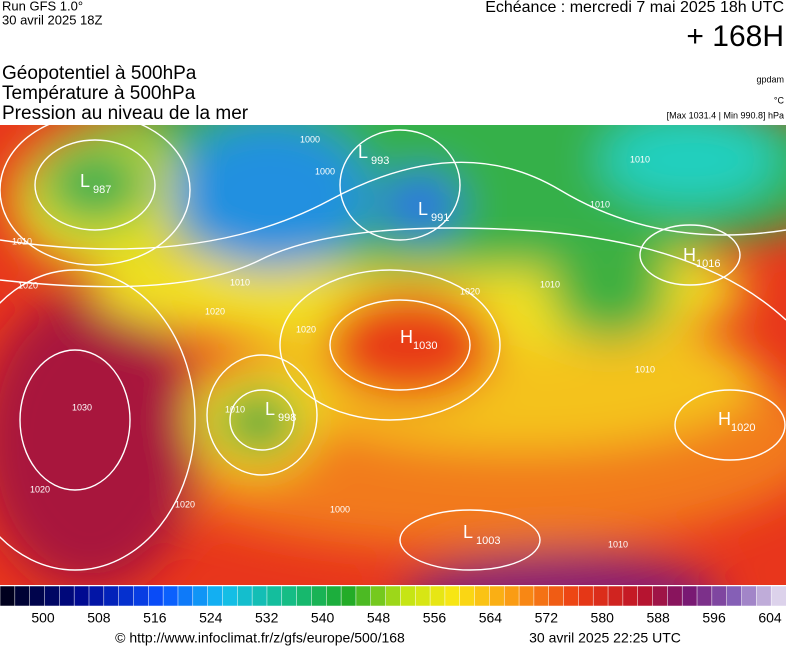  Describe the element at coordinates (708, 264) in the screenshot. I see `center-value: 1016` at that location.